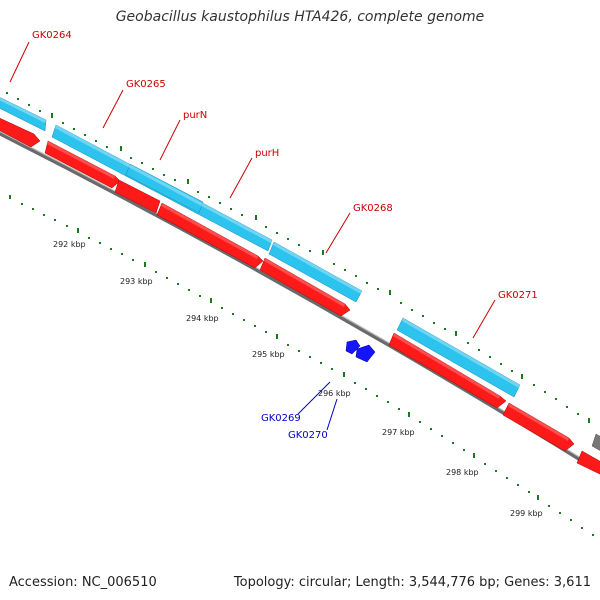 The width and height of the screenshot is (600, 600). I want to click on gene-gk0268, so click(315, 272).